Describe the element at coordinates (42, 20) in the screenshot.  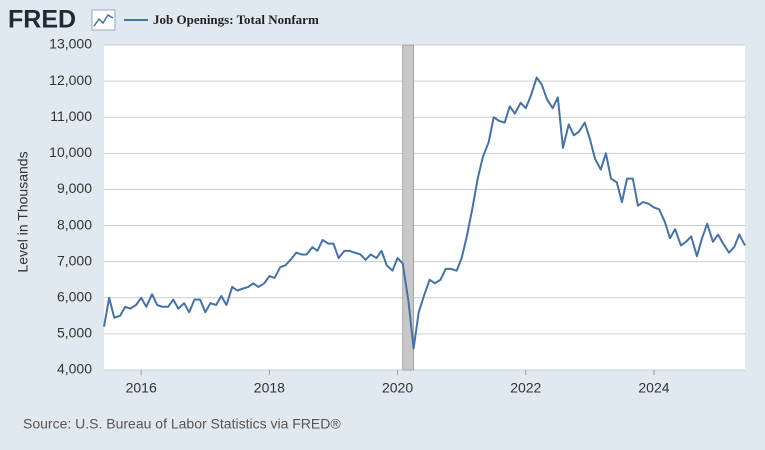
I see `brand-logo: FRED` at that location.